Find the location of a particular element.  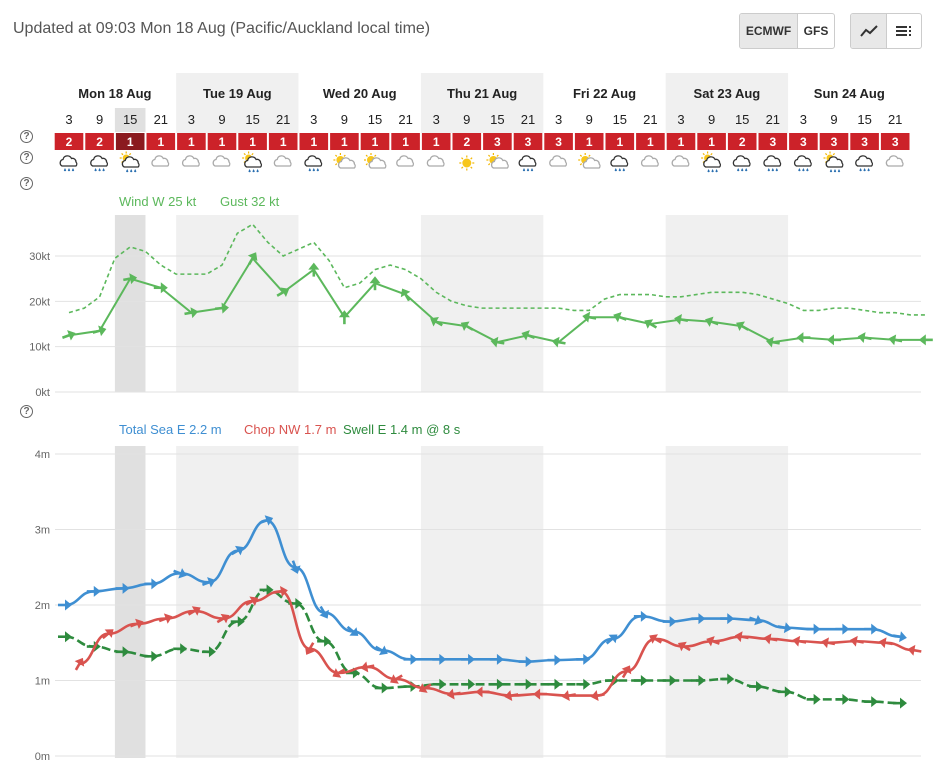

legend-total-sea: Total Sea E 2.2 m is located at coordinates (170, 429).